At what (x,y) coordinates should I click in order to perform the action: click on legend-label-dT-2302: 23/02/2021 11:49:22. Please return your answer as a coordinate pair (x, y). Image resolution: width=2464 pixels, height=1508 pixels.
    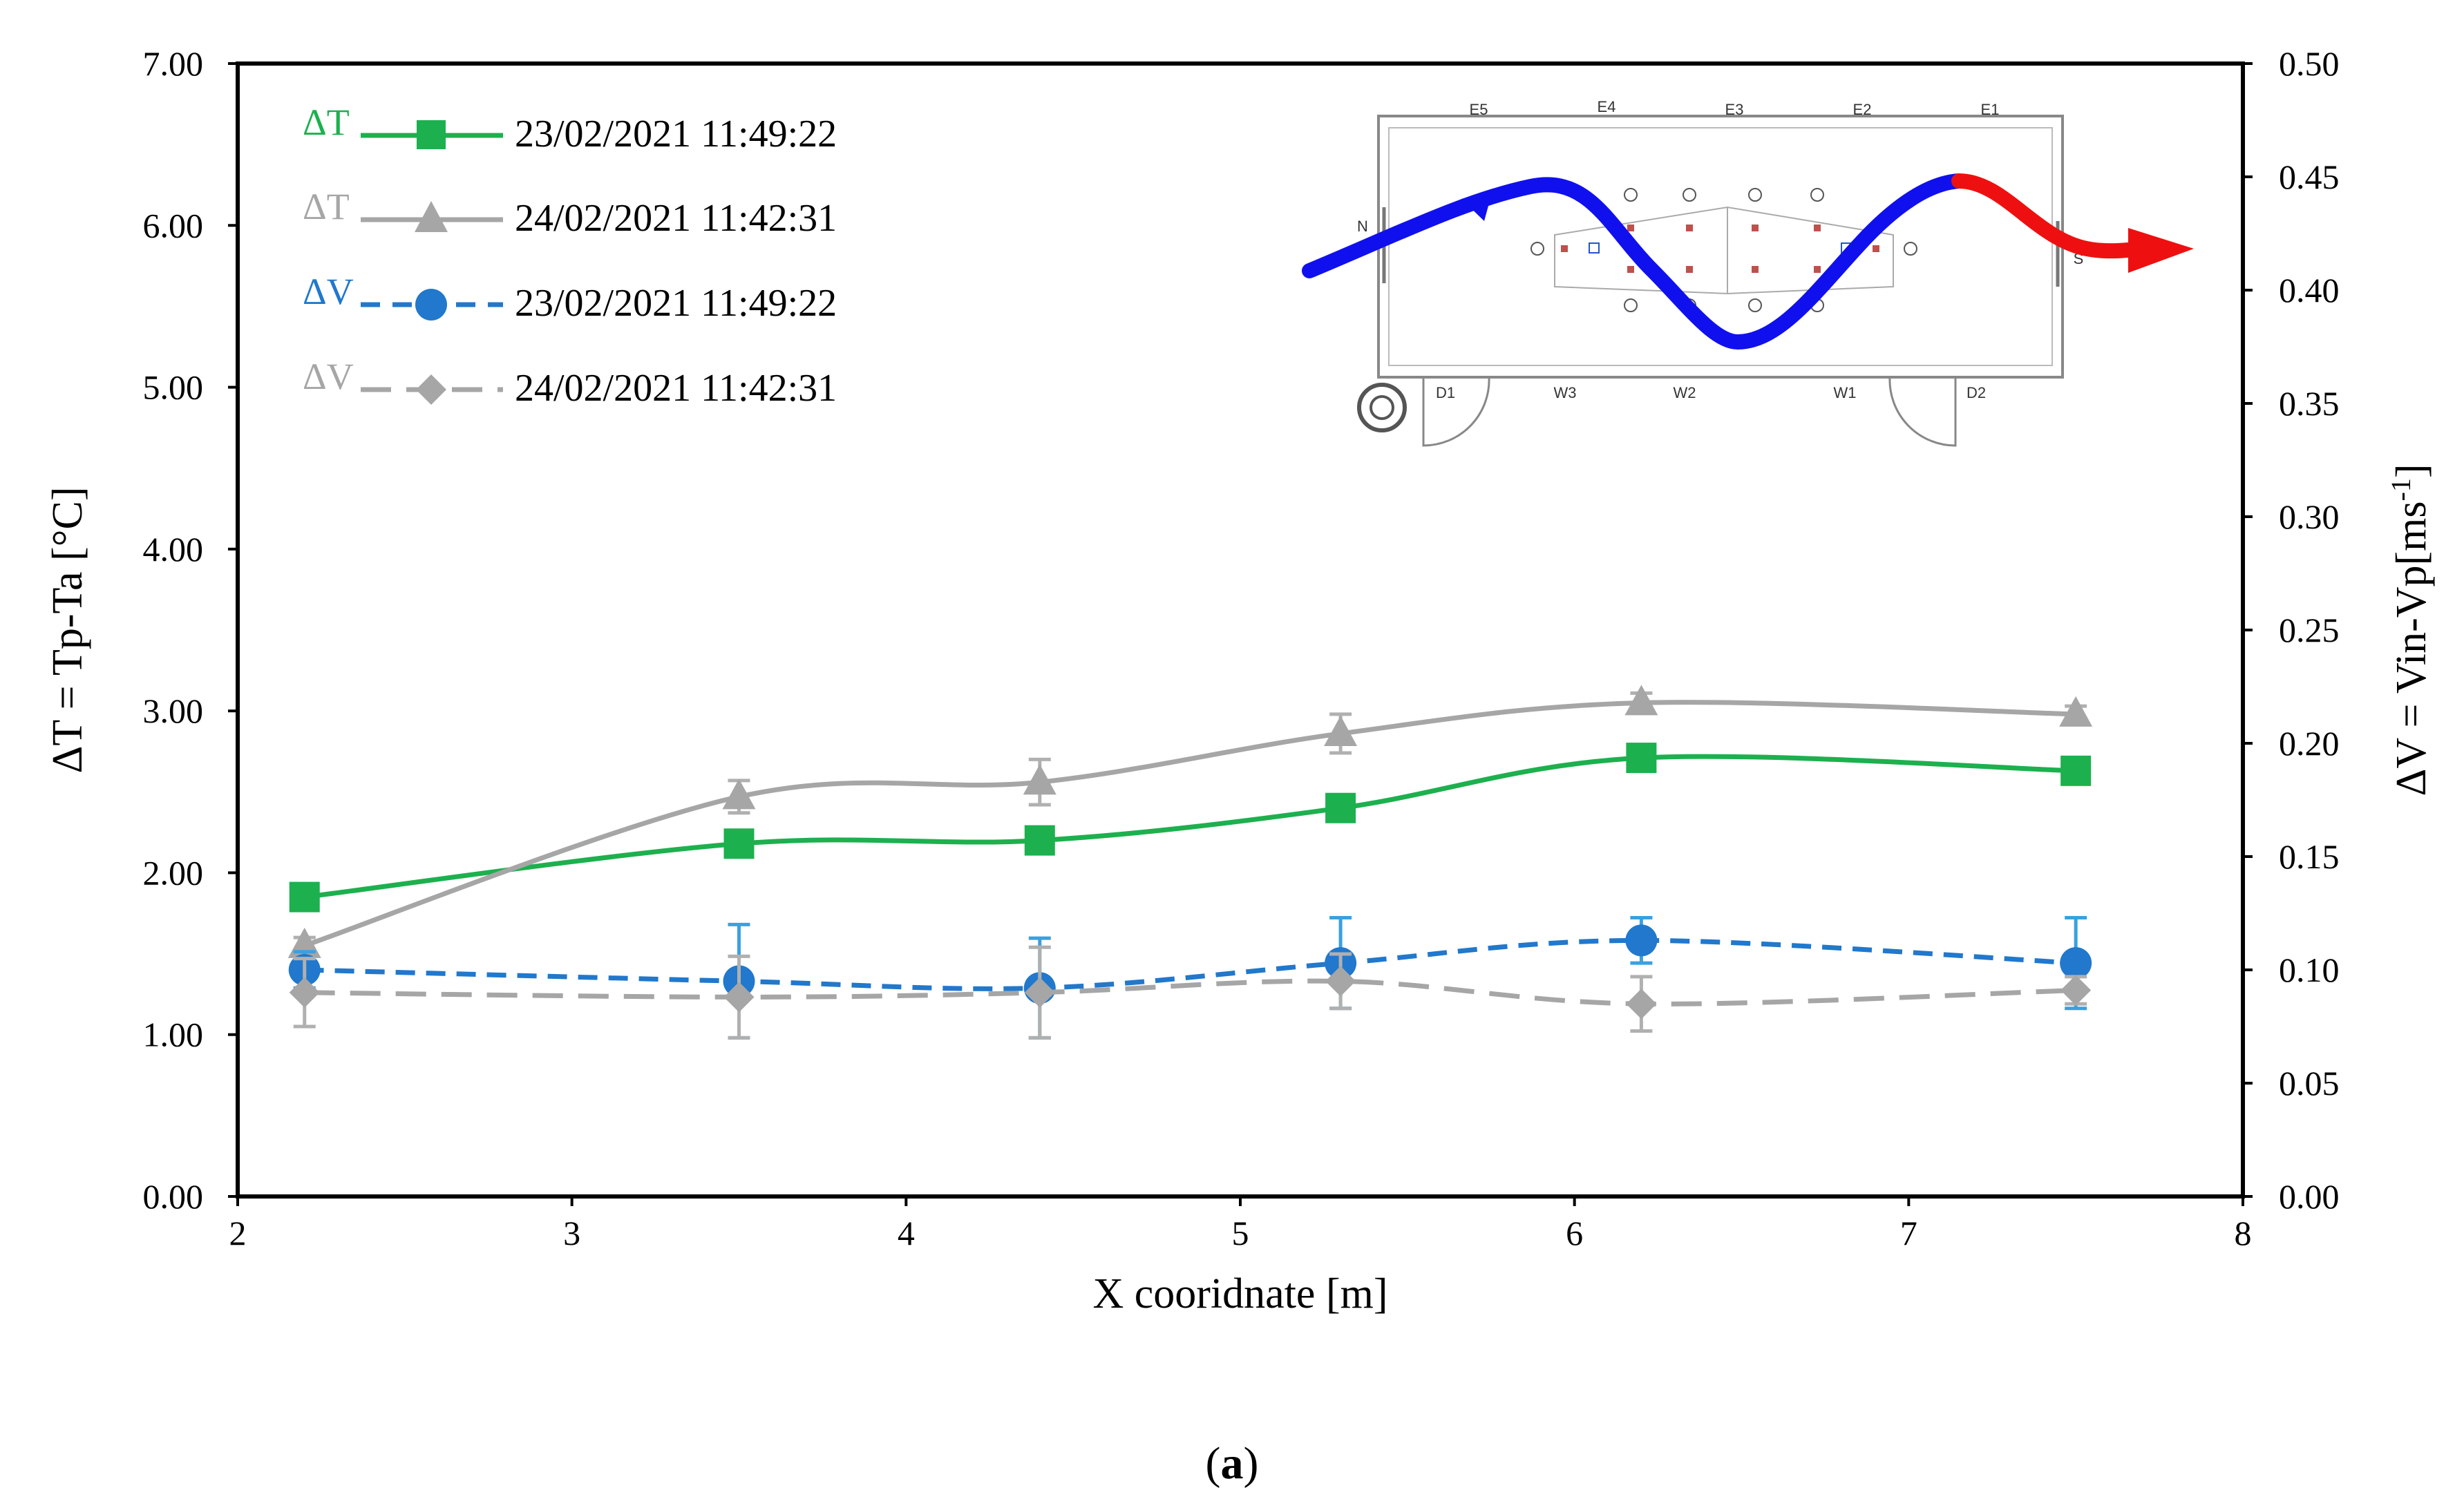
    Looking at the image, I should click on (676, 134).